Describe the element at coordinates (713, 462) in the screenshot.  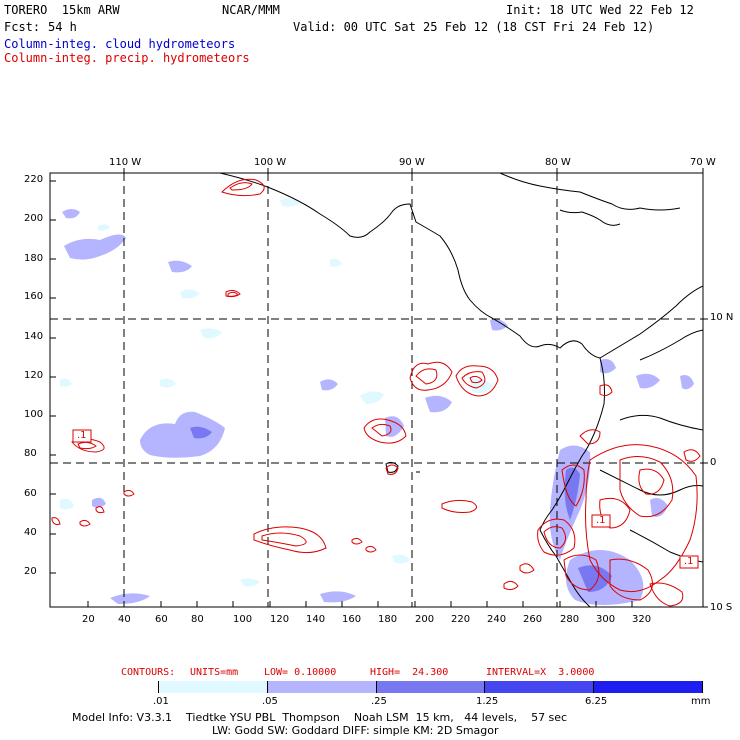
I see `lat-label: 0` at that location.